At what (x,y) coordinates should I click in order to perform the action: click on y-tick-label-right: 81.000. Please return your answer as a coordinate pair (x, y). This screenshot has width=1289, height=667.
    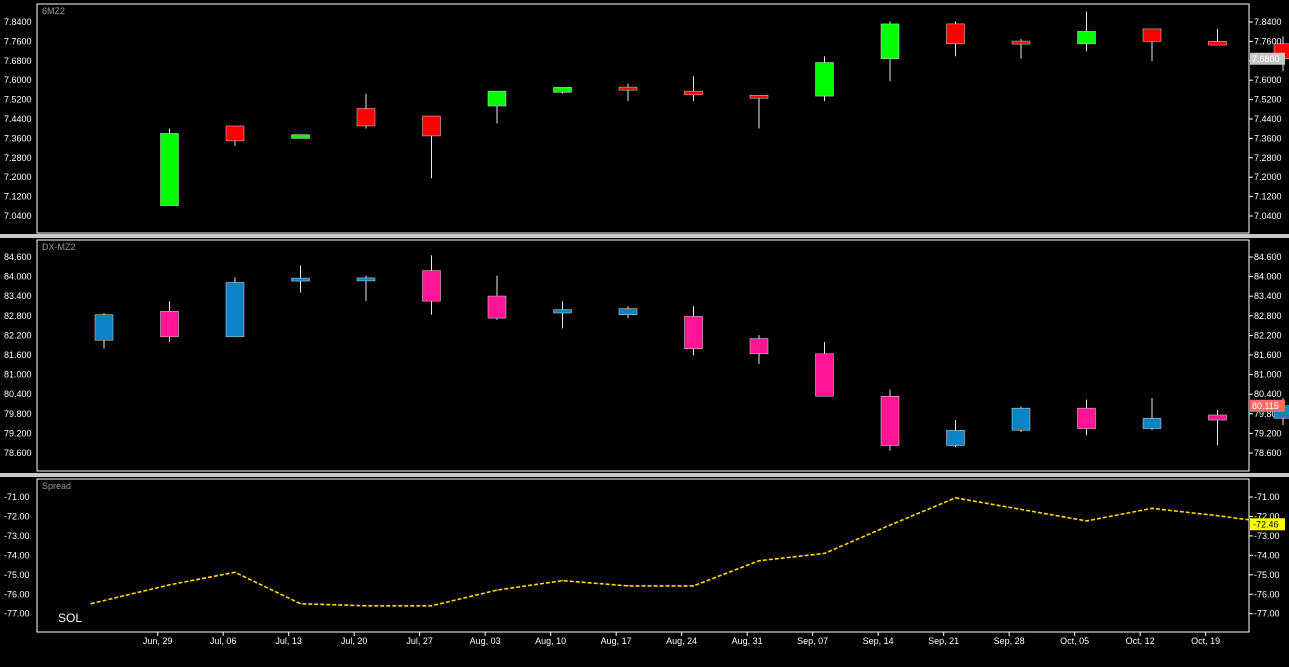
    Looking at the image, I should click on (1268, 375).